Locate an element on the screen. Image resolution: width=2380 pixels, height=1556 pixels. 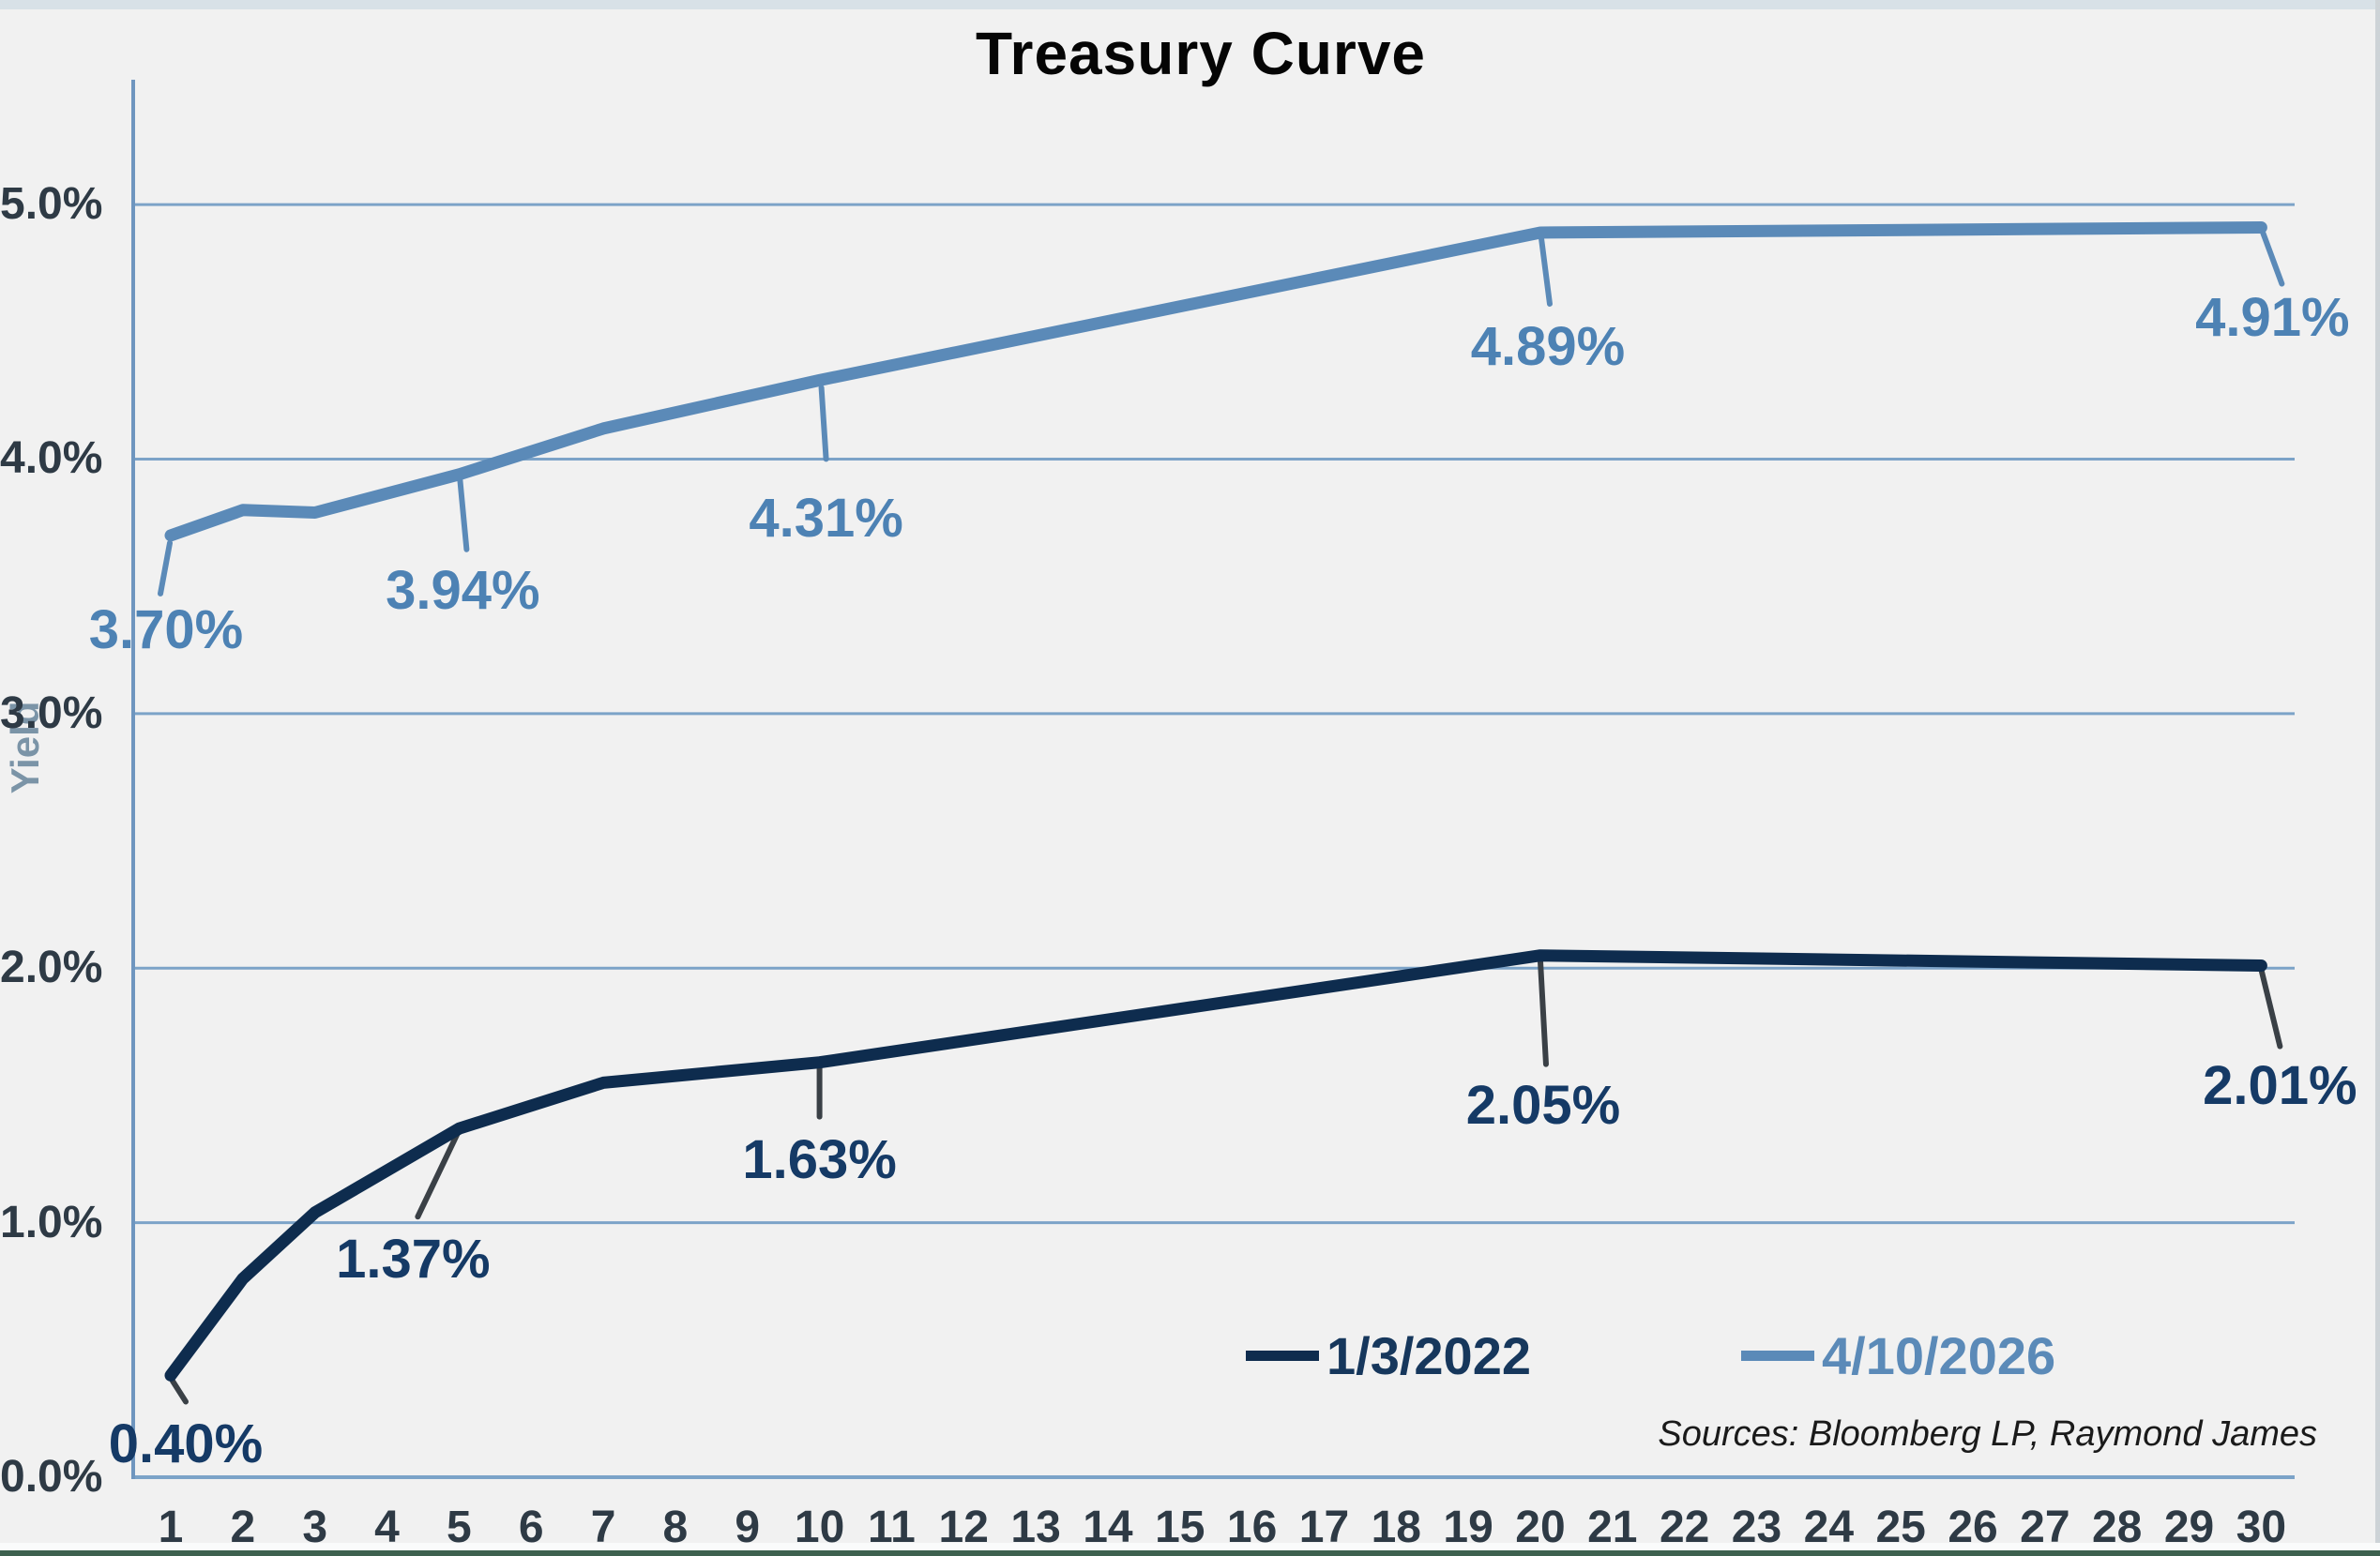
y-tick-3.0%: 3.0% is located at coordinates (51, 712).